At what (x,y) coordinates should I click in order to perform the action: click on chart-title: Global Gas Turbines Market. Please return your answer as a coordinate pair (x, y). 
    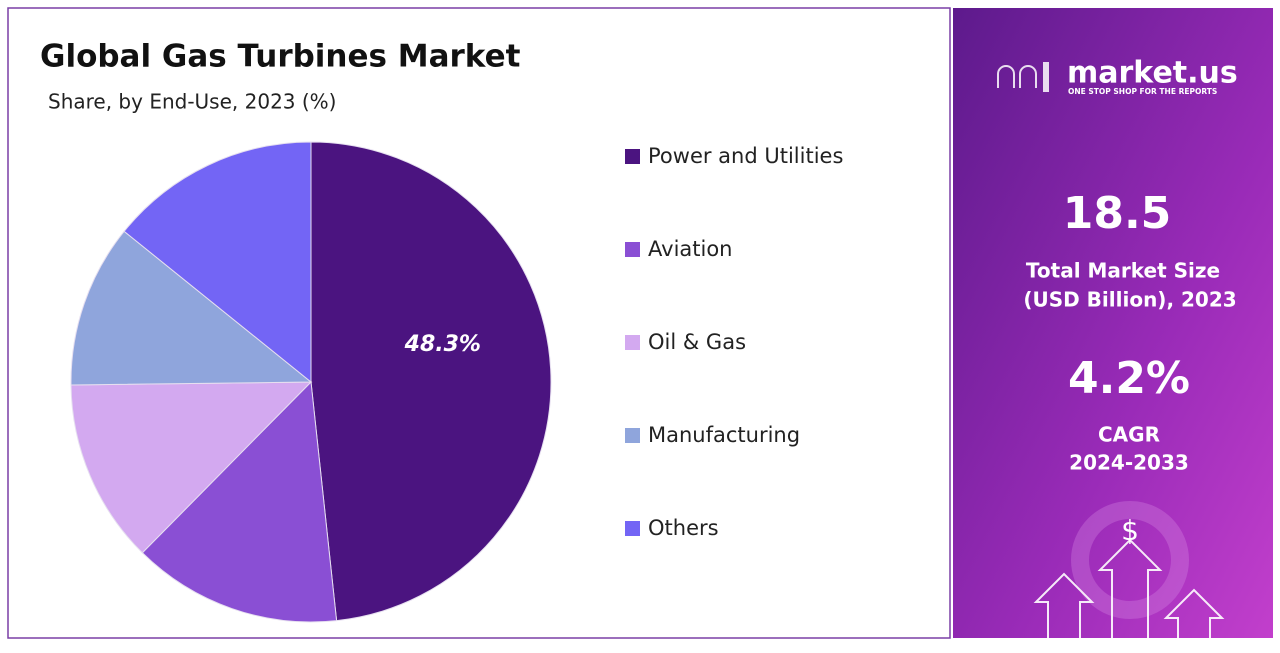
    Looking at the image, I should click on (280, 57).